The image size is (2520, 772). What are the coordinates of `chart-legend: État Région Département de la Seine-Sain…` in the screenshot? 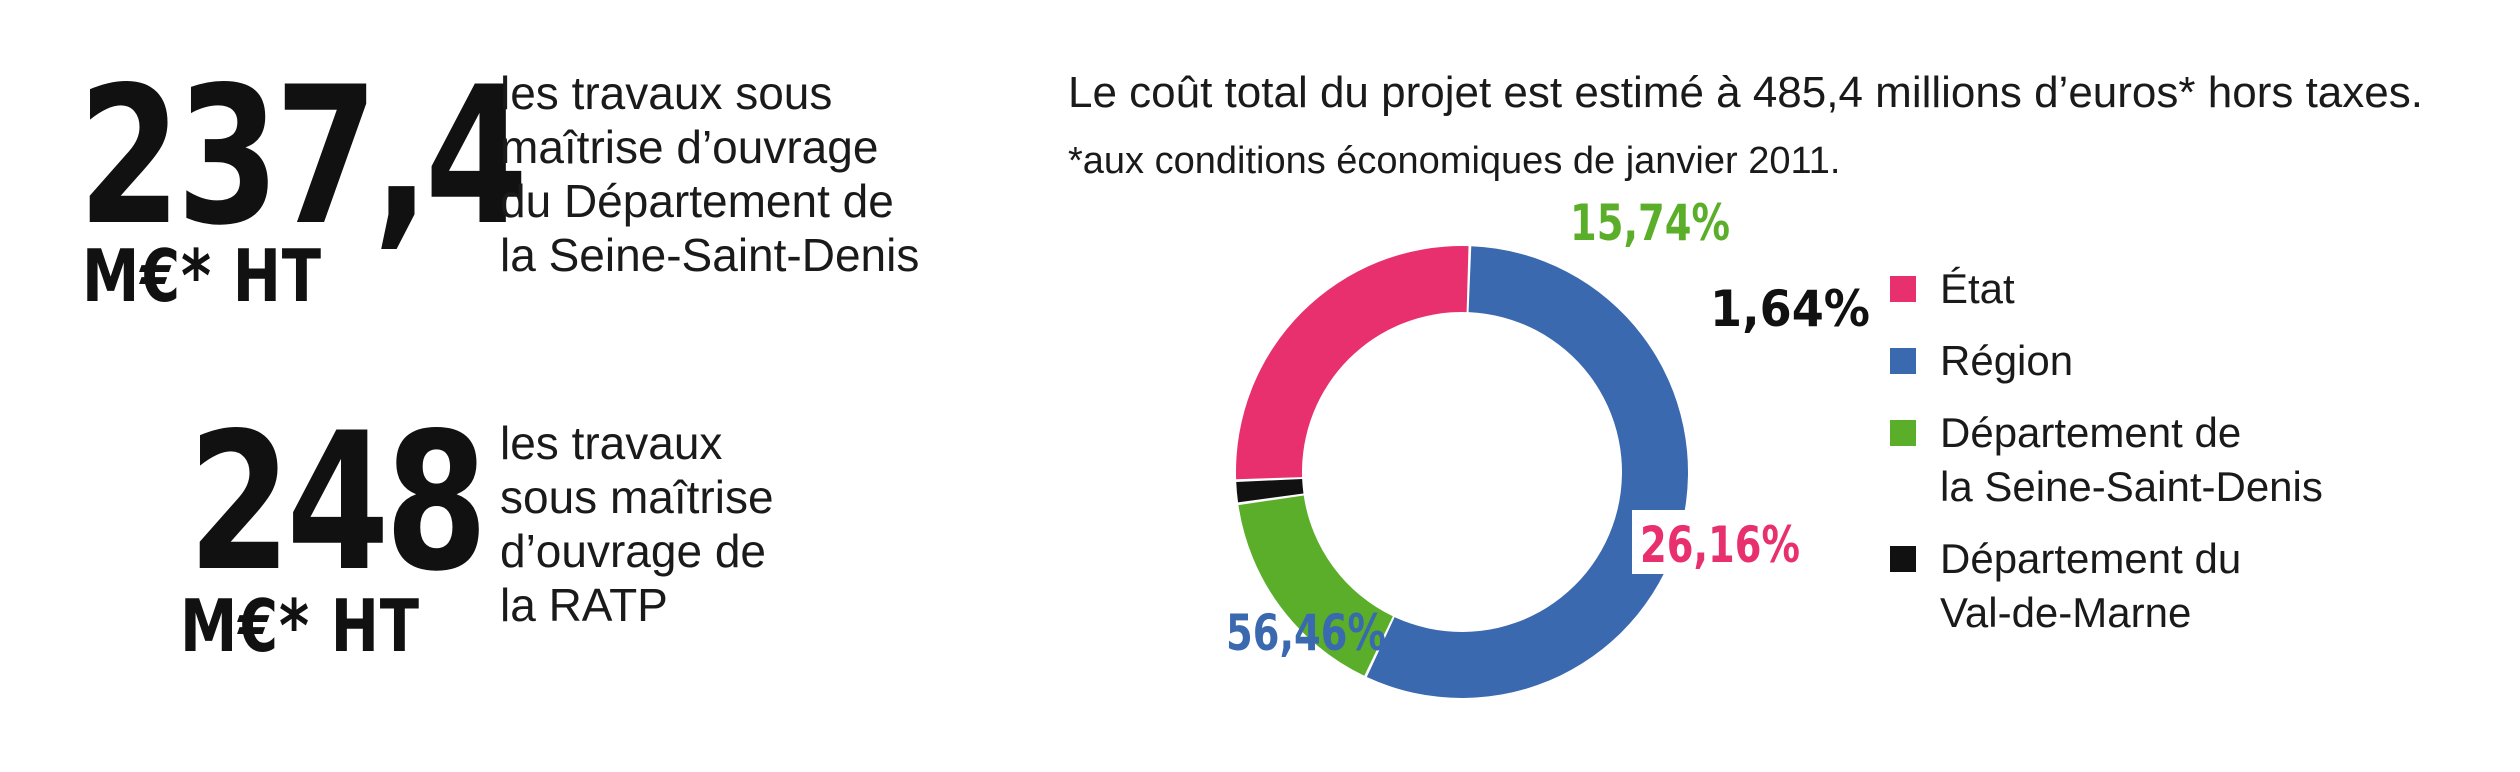 It's located at (2106, 460).